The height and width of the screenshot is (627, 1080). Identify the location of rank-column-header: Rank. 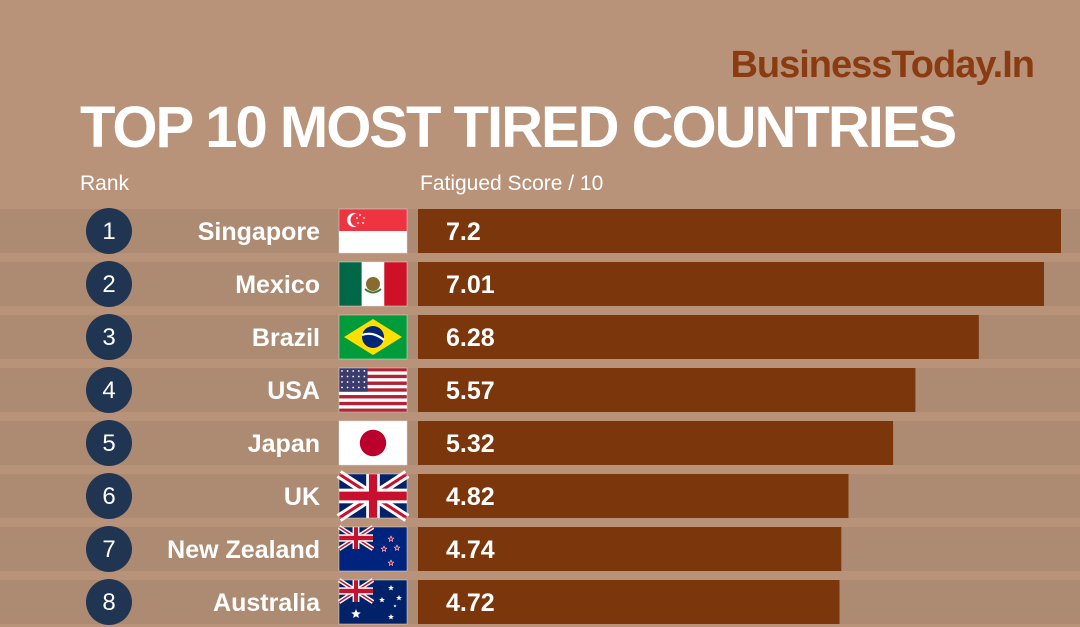
(105, 183).